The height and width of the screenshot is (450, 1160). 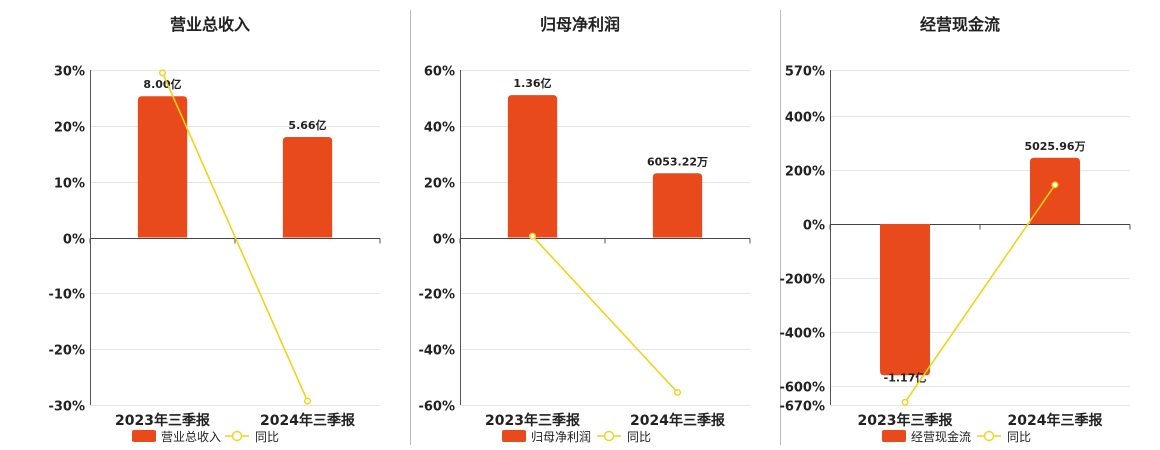 I want to click on bar-data-label: -1.17亿, so click(x=905, y=377).